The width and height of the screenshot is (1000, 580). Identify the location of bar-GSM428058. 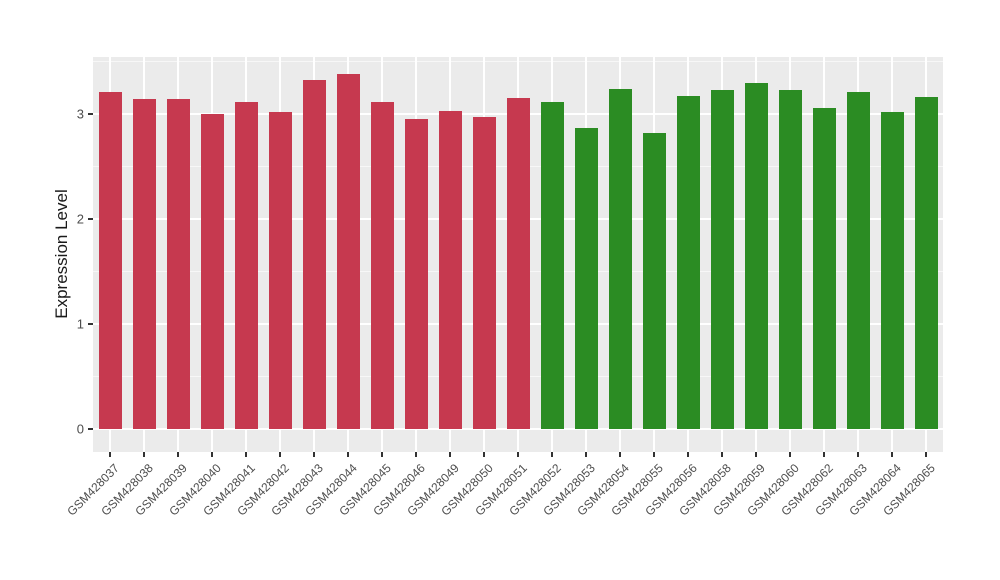
(722, 259).